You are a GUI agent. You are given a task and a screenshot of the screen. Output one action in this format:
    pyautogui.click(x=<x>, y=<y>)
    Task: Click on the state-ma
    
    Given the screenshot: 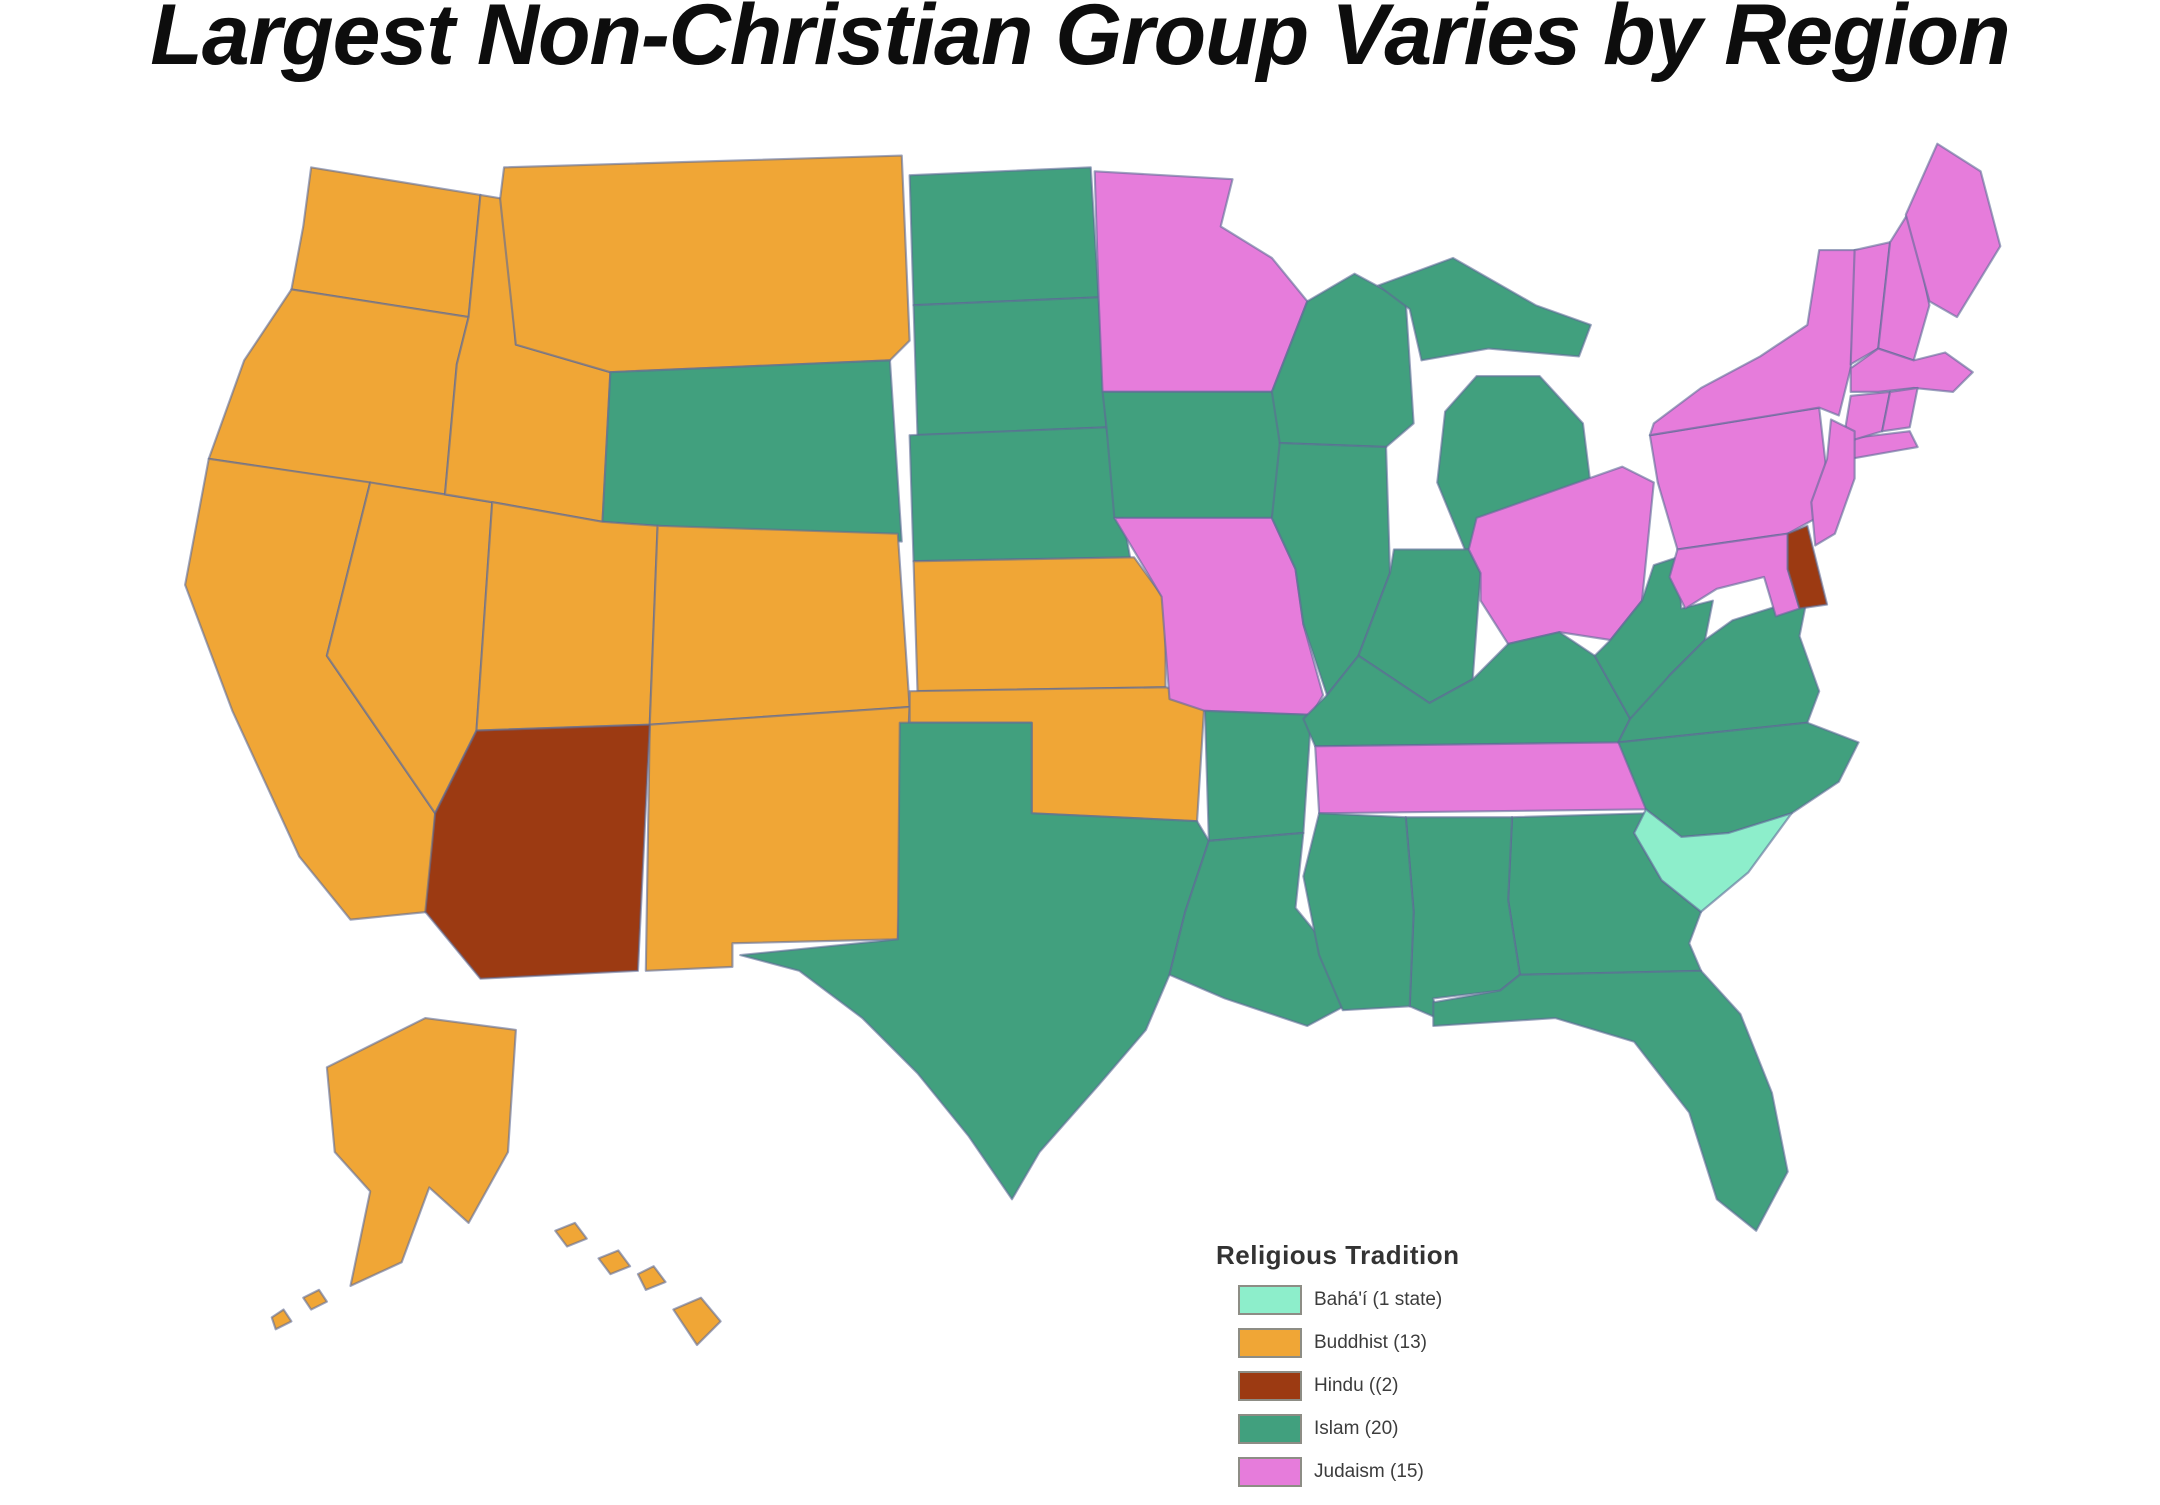 What is the action you would take?
    pyautogui.click(x=1911, y=370)
    